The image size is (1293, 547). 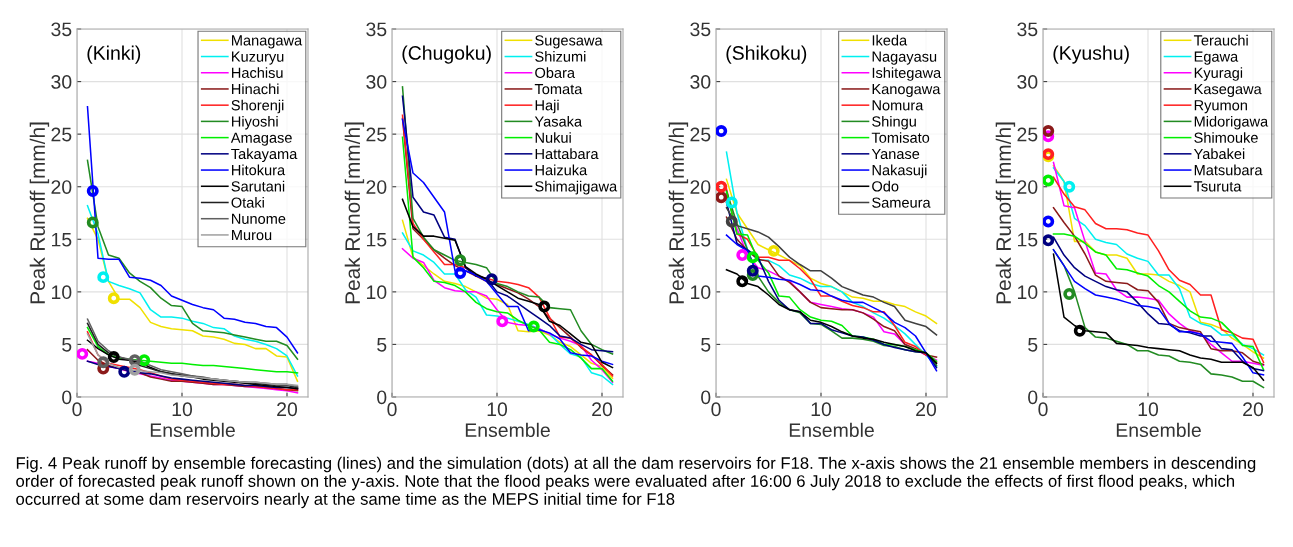 What do you see at coordinates (1216, 58) in the screenshot?
I see `legend-label: Egawa` at bounding box center [1216, 58].